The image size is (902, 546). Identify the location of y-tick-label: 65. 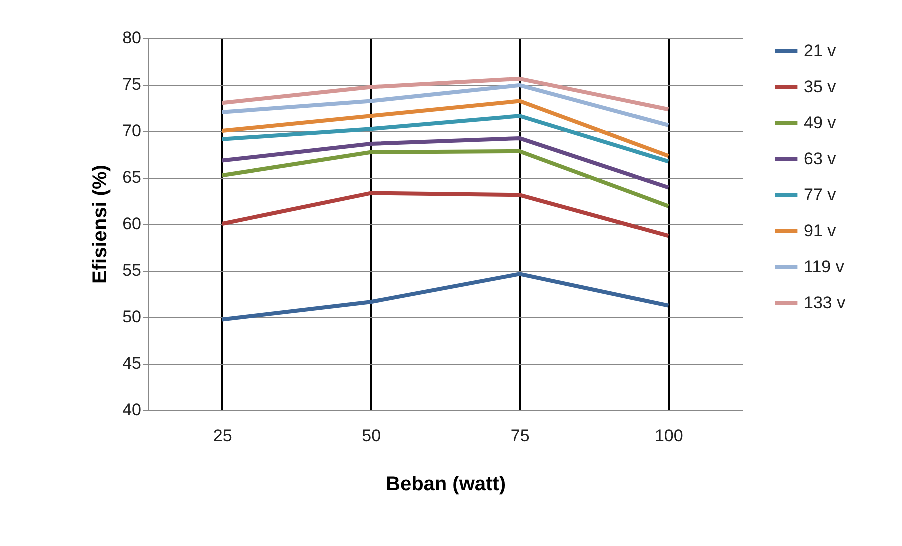
(132, 177).